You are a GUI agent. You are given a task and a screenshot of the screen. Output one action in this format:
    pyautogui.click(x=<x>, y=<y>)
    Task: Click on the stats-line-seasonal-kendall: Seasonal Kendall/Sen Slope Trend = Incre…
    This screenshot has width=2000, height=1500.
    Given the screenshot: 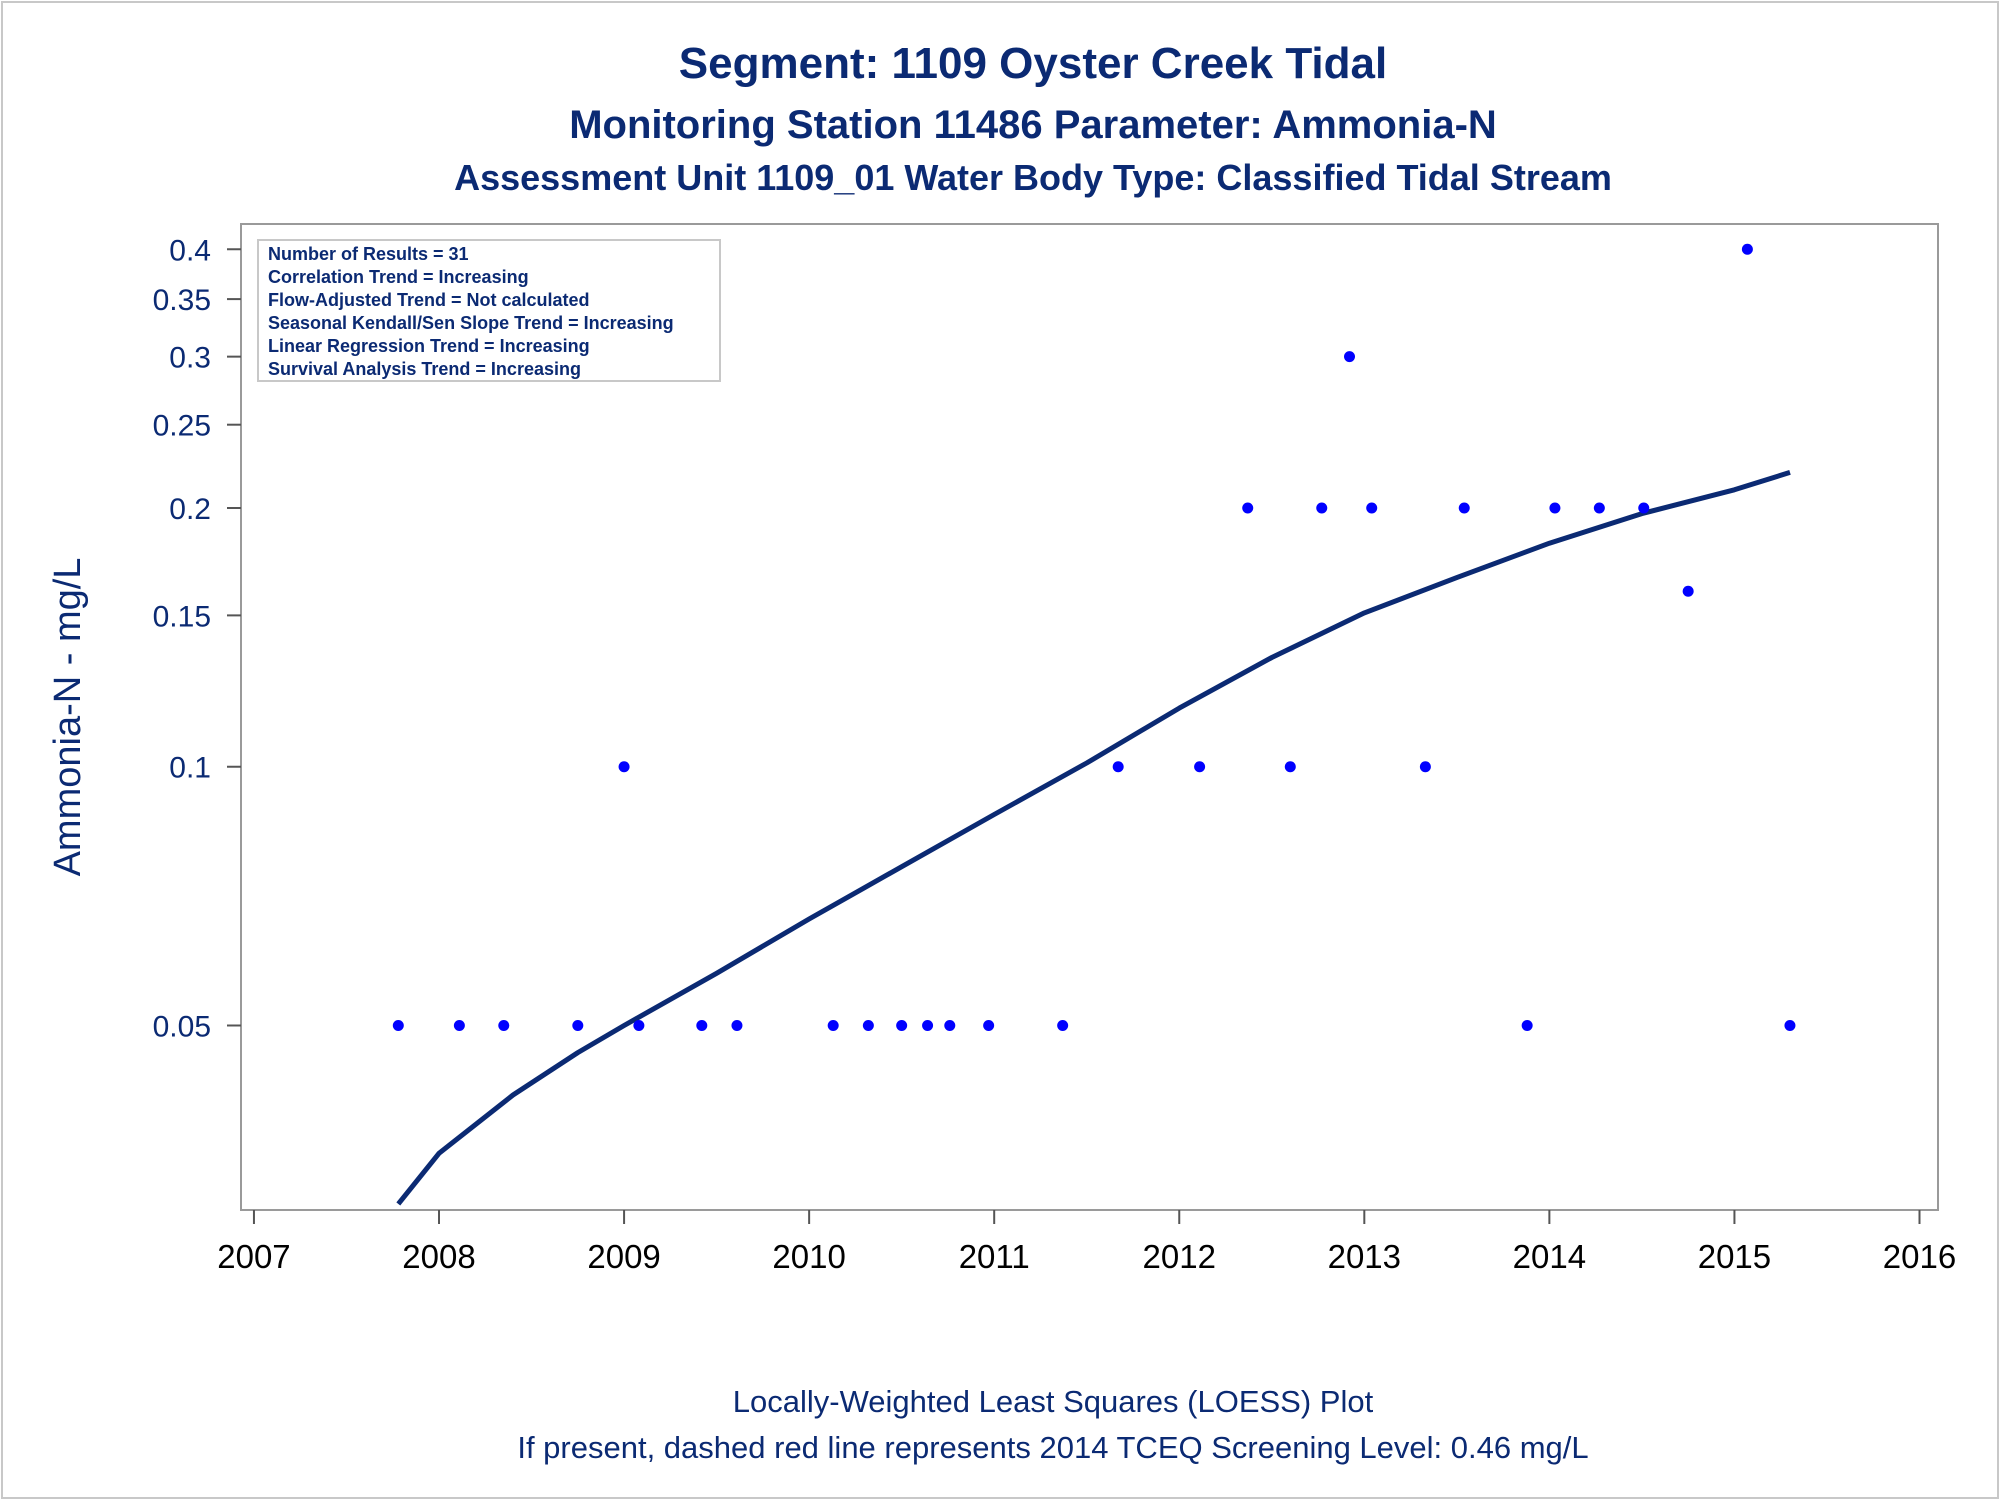 What is the action you would take?
    pyautogui.click(x=471, y=323)
    